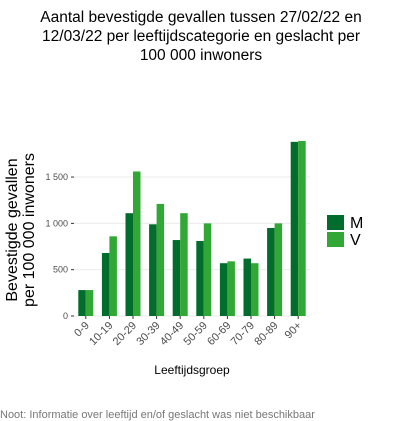 The image size is (402, 421). Describe the element at coordinates (125, 334) in the screenshot. I see `x-tick-label: 20-29` at that location.